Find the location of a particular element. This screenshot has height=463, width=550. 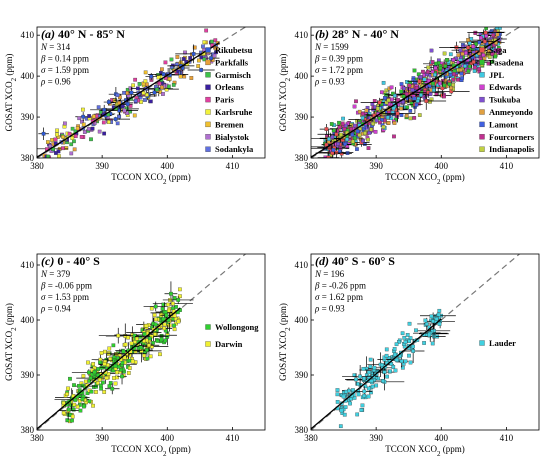

panel-title: (d) 40° S - 60° S is located at coordinates (355, 261).